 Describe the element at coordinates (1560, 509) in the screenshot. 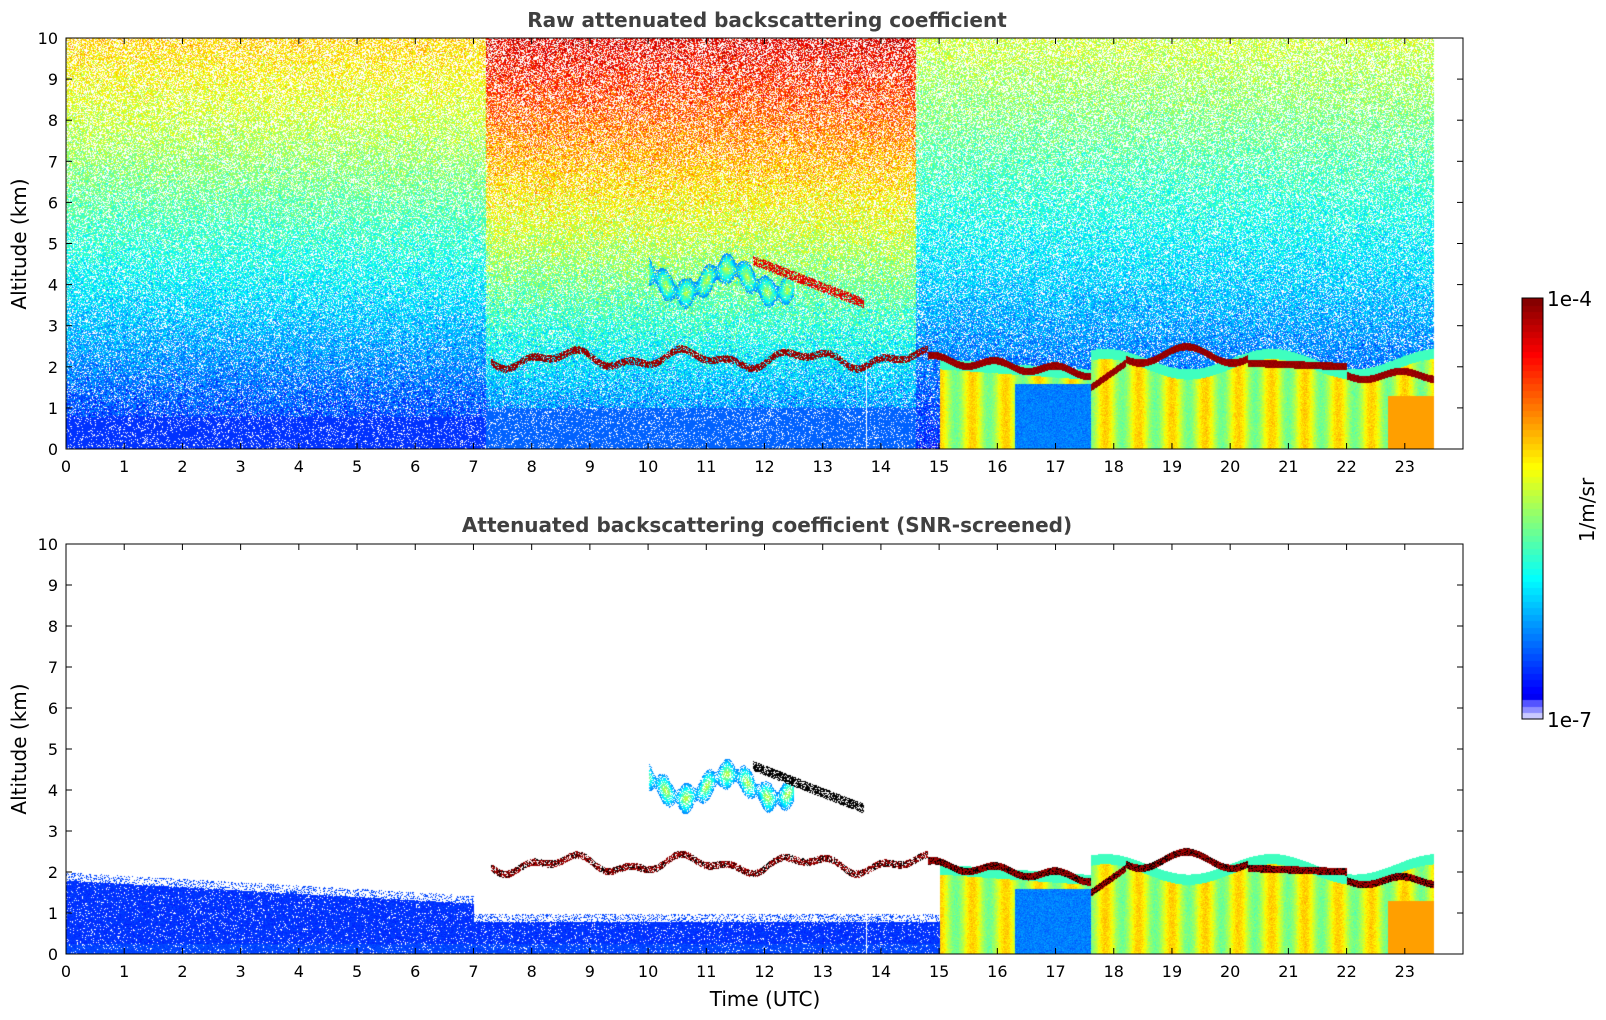

I see `colorbar: 1e-4 1e-7 1/m/sr` at that location.